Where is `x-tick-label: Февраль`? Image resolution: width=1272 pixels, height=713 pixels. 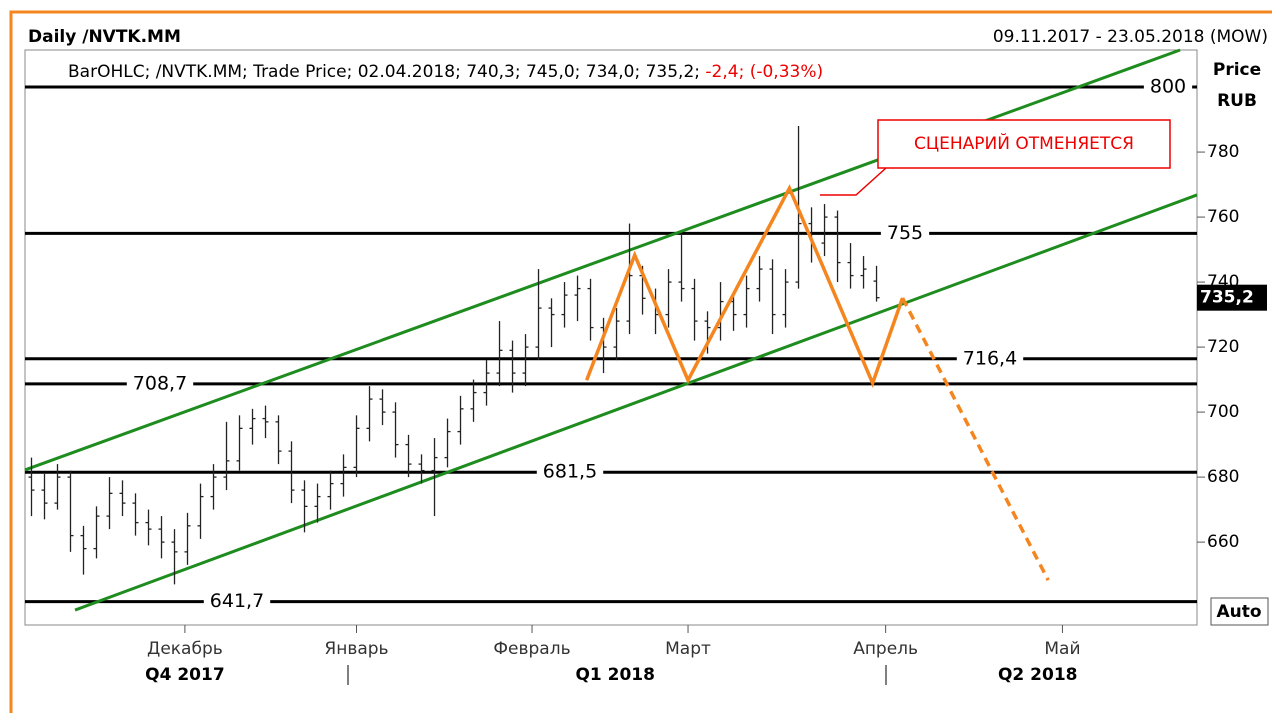 x-tick-label: Февраль is located at coordinates (531, 649).